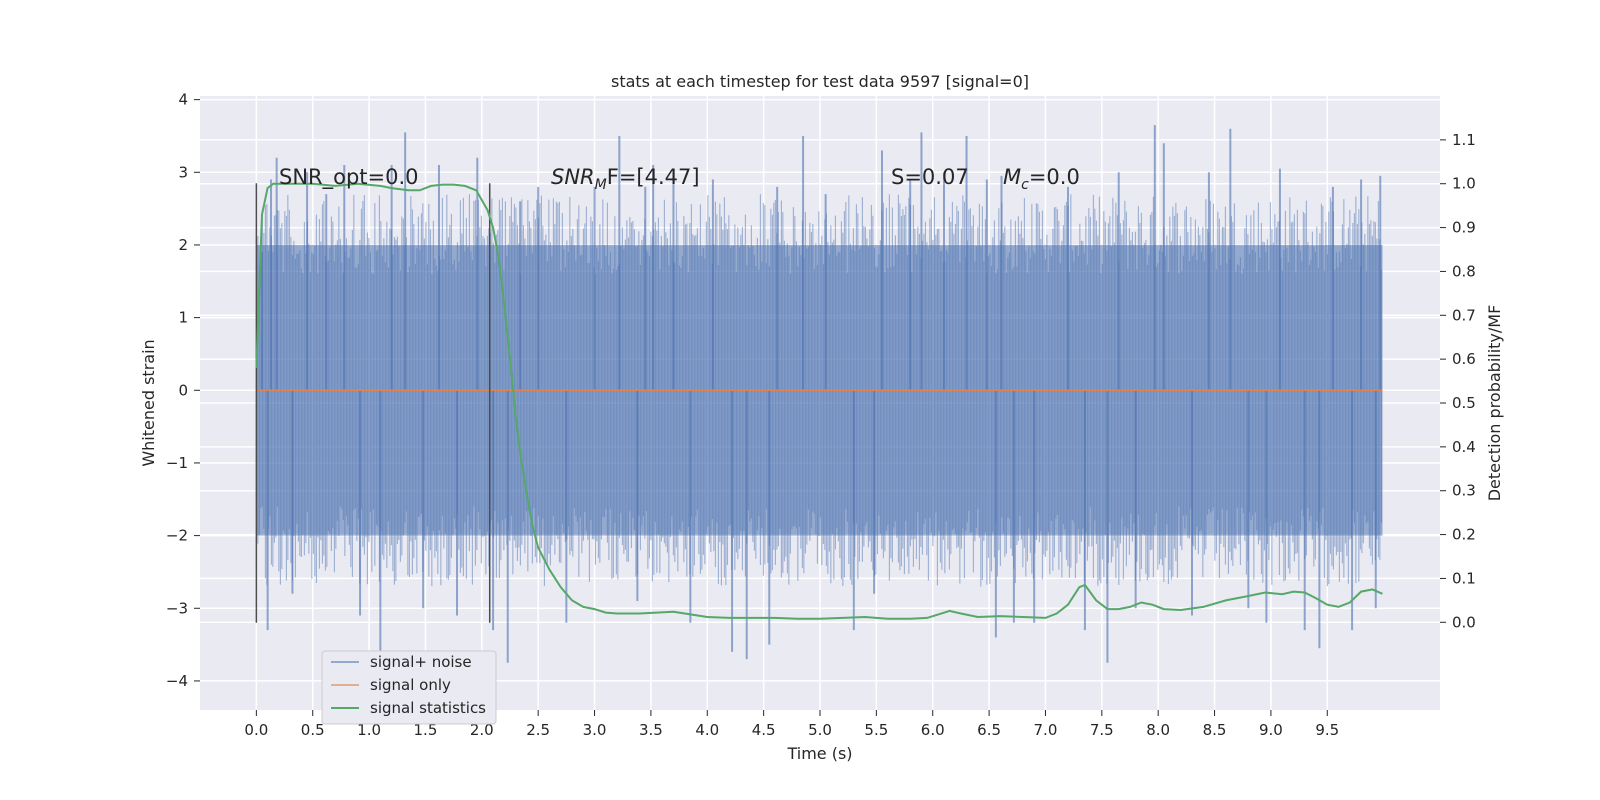  I want to click on x-tick-label: 2.0, so click(482, 730).